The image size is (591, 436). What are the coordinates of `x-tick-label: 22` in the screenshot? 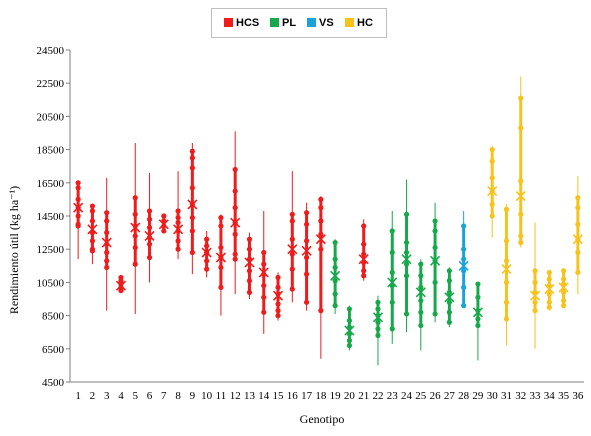 It's located at (377, 396).